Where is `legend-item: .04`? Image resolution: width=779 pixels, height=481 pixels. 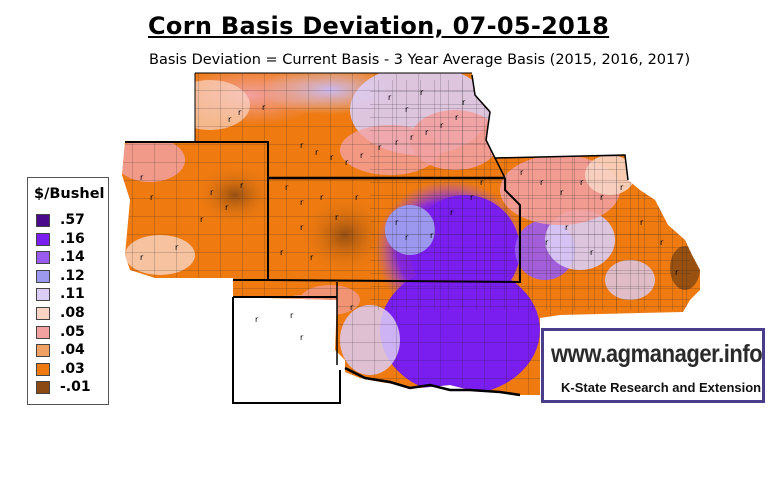
legend-item: .04 is located at coordinates (71, 350).